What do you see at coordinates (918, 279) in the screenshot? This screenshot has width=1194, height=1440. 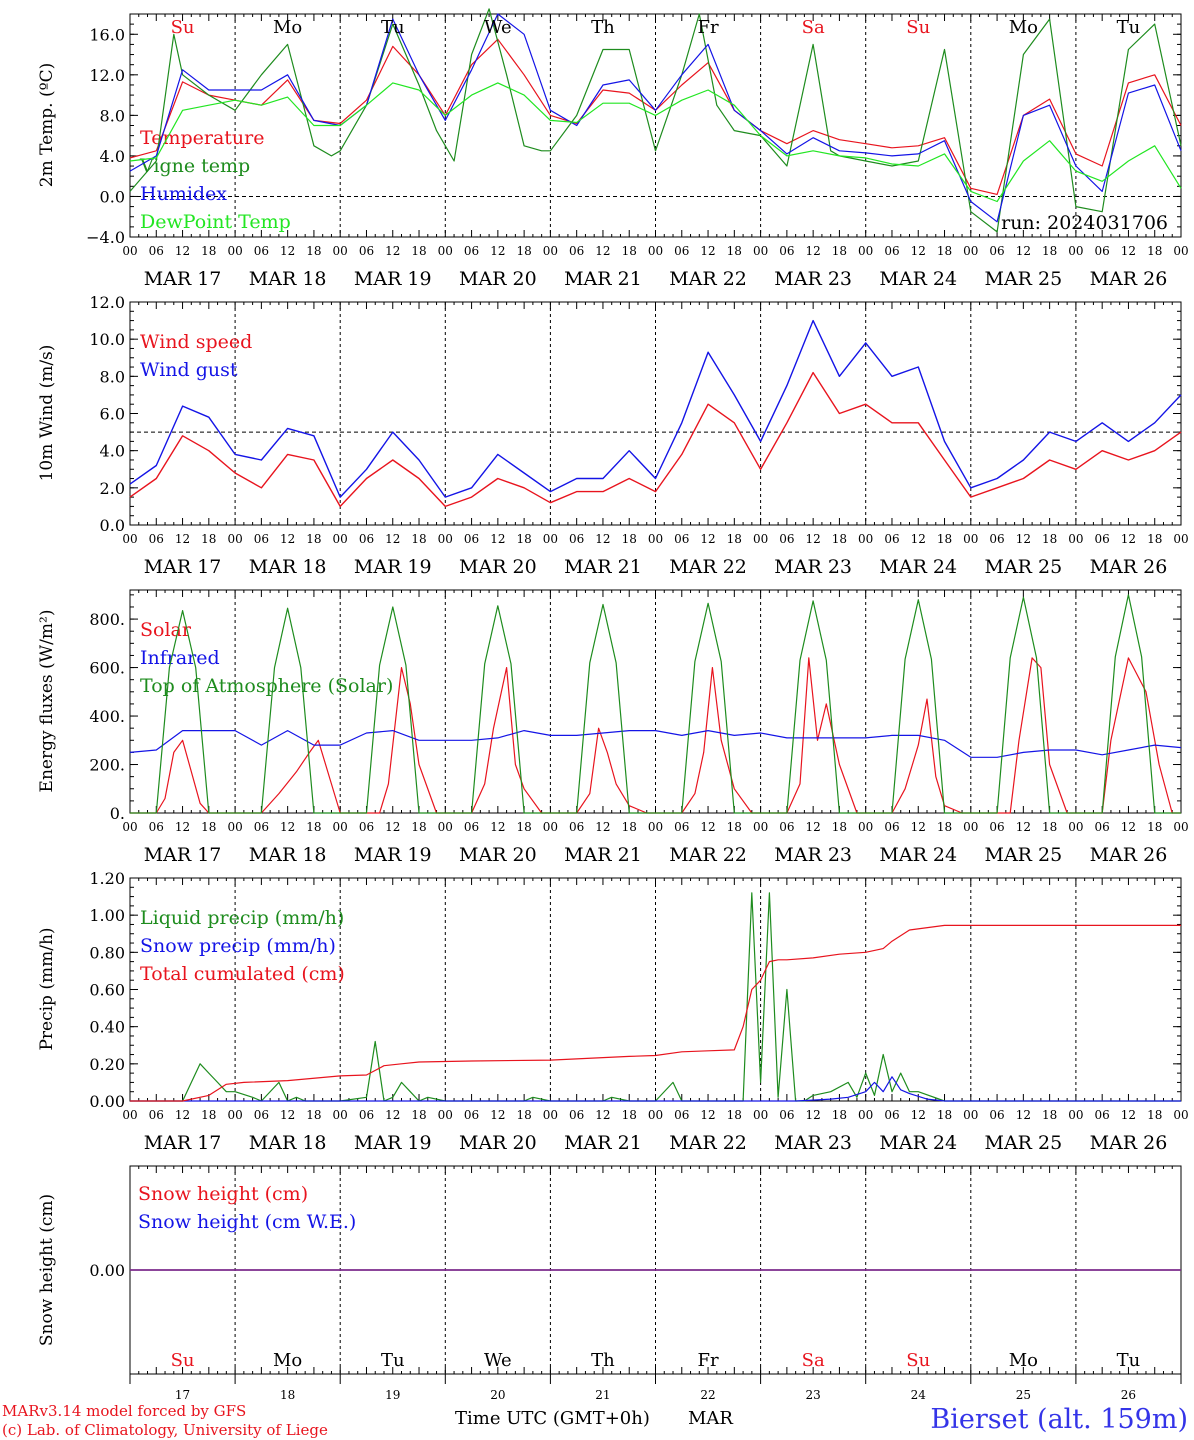 I see `x-date-label: MAR 24` at bounding box center [918, 279].